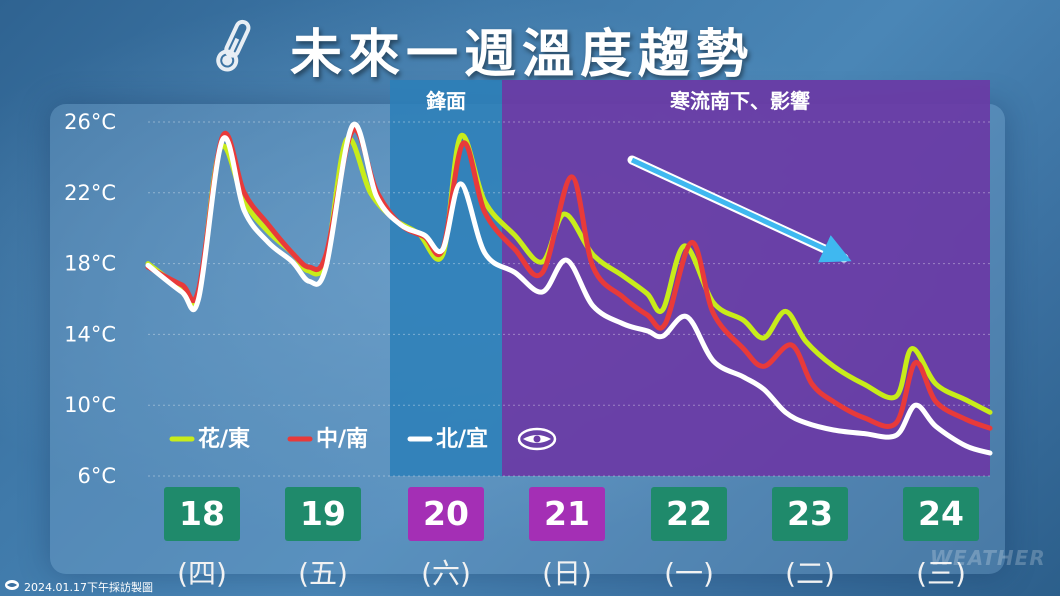 This screenshot has height=596, width=1060. What do you see at coordinates (90, 193) in the screenshot?
I see `y-tick-label: 22°C` at bounding box center [90, 193].